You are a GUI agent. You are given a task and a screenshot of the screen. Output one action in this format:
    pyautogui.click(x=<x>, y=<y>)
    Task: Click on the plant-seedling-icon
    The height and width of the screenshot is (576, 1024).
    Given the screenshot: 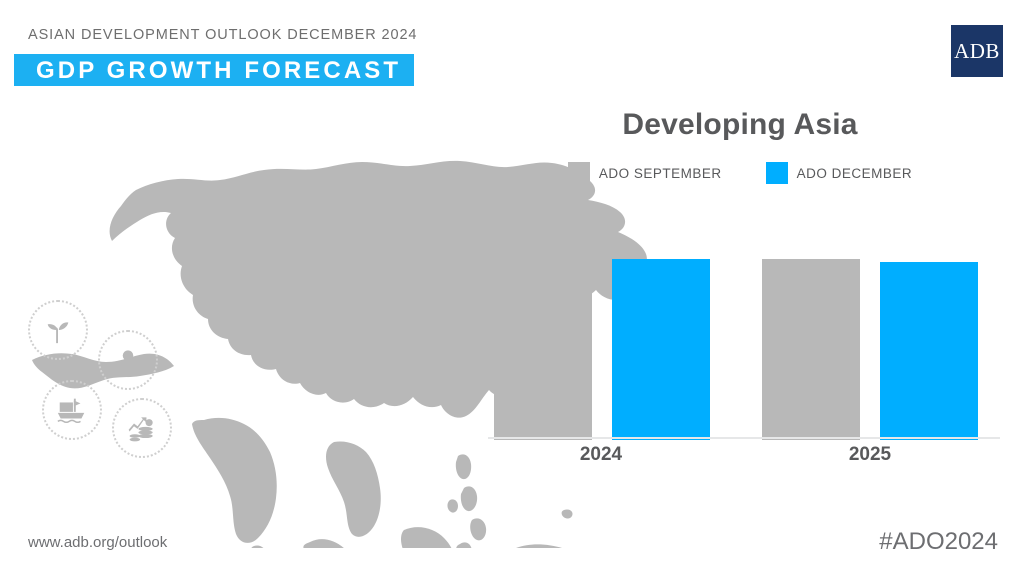 What is the action you would take?
    pyautogui.click(x=58, y=330)
    